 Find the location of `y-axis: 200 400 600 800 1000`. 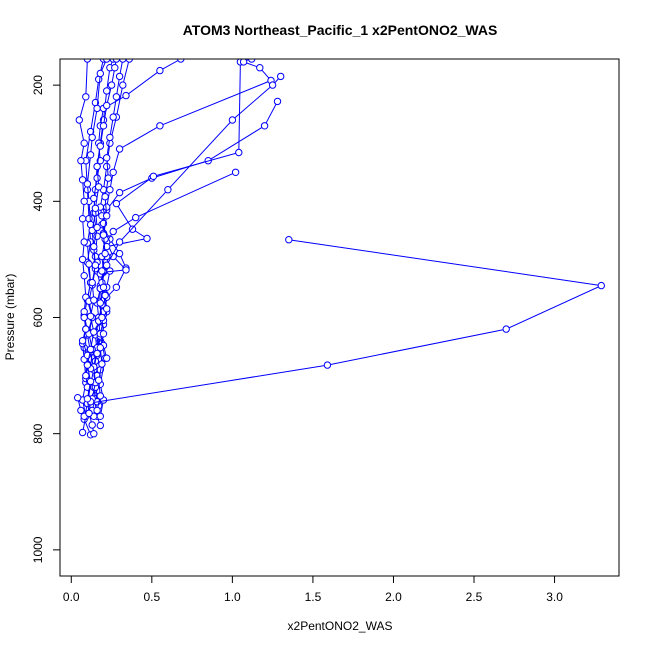

y-axis: 200 400 600 800 1000 is located at coordinates (46, 319).